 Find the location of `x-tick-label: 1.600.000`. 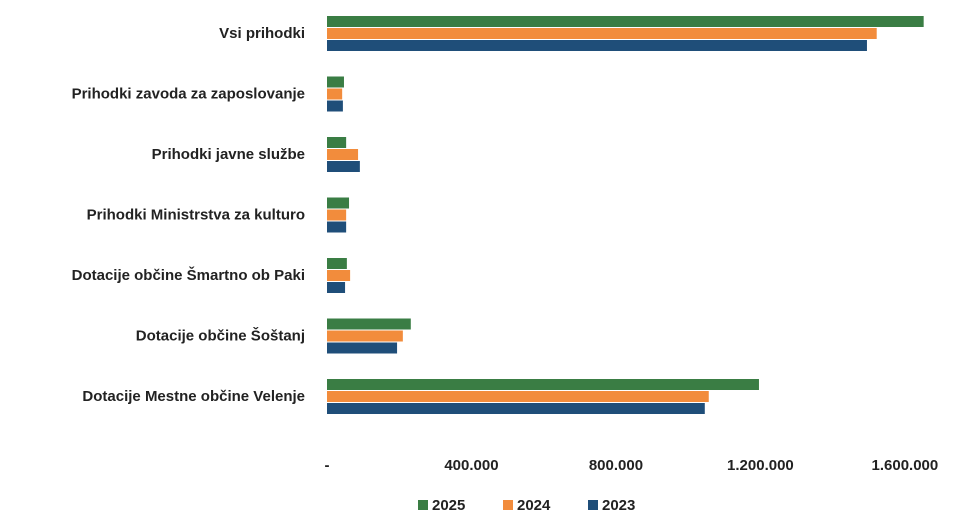

x-tick-label: 1.600.000 is located at coordinates (905, 465).